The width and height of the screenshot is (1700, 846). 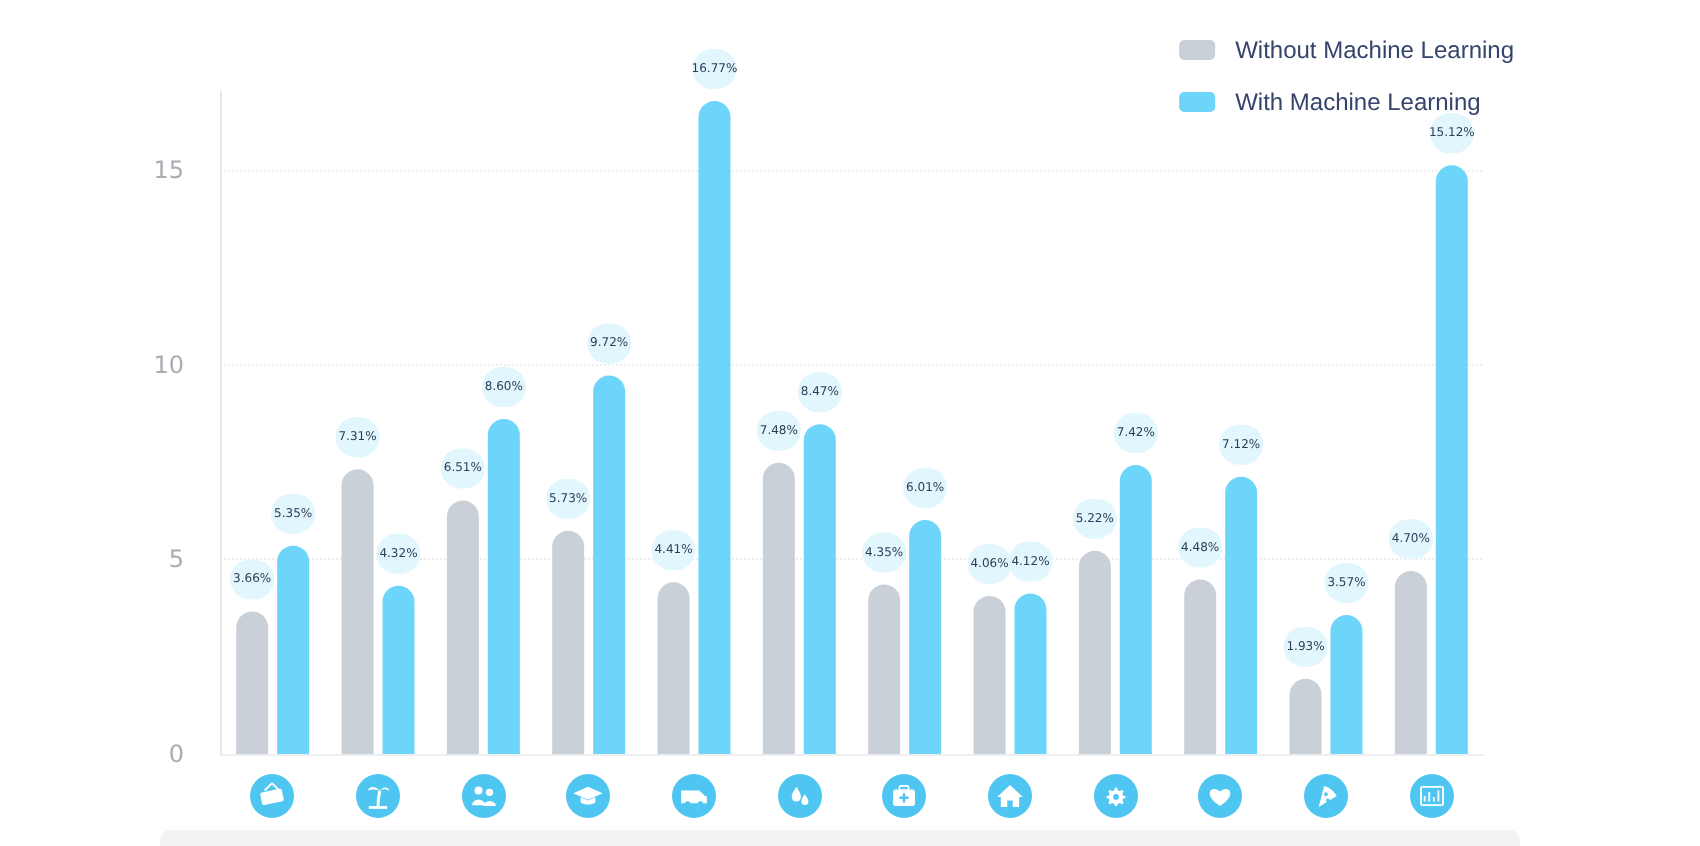 What do you see at coordinates (1358, 102) in the screenshot?
I see `legend-label: With Machine Learning` at bounding box center [1358, 102].